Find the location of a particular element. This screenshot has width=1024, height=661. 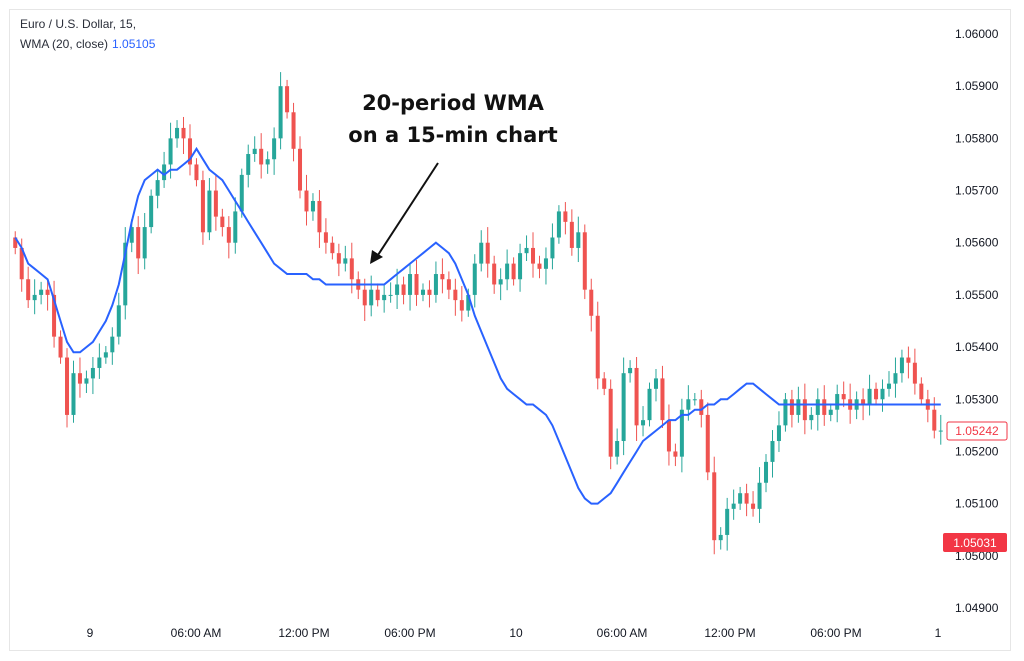

y-tick-label: 1.06000 is located at coordinates (977, 34).